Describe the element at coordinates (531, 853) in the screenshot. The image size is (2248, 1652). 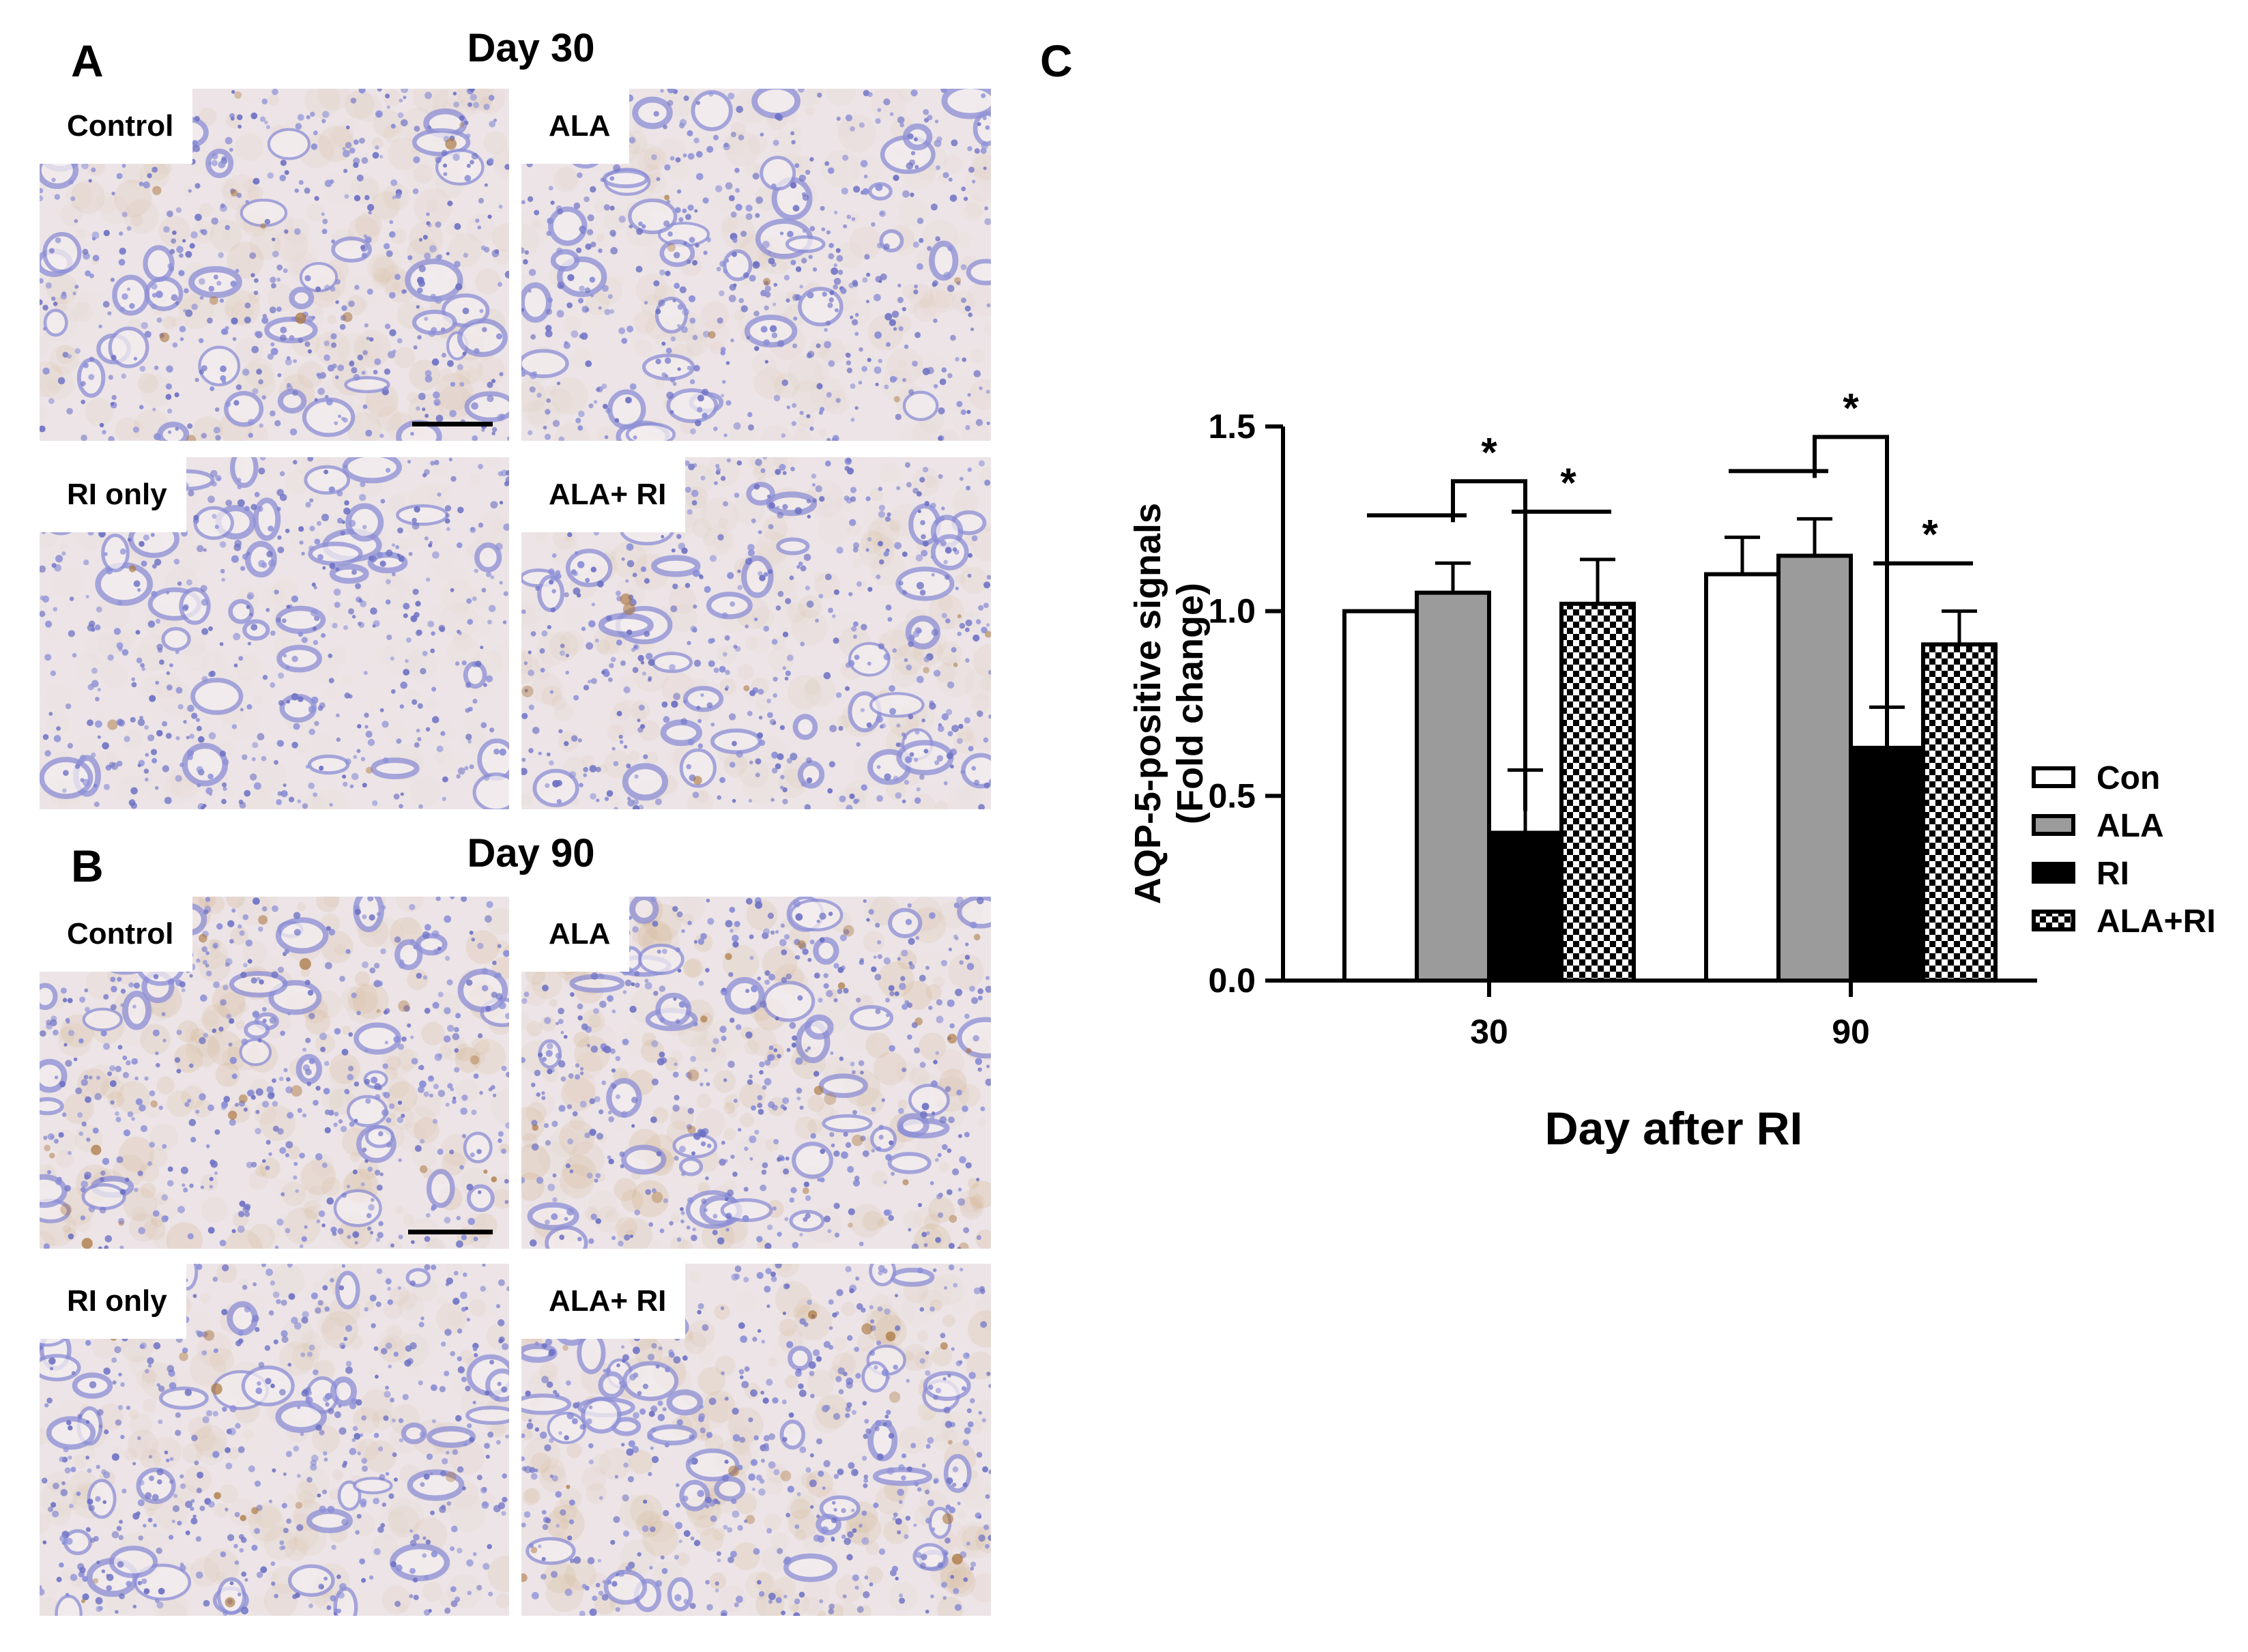
I see `panel-b-title: Day 90` at that location.